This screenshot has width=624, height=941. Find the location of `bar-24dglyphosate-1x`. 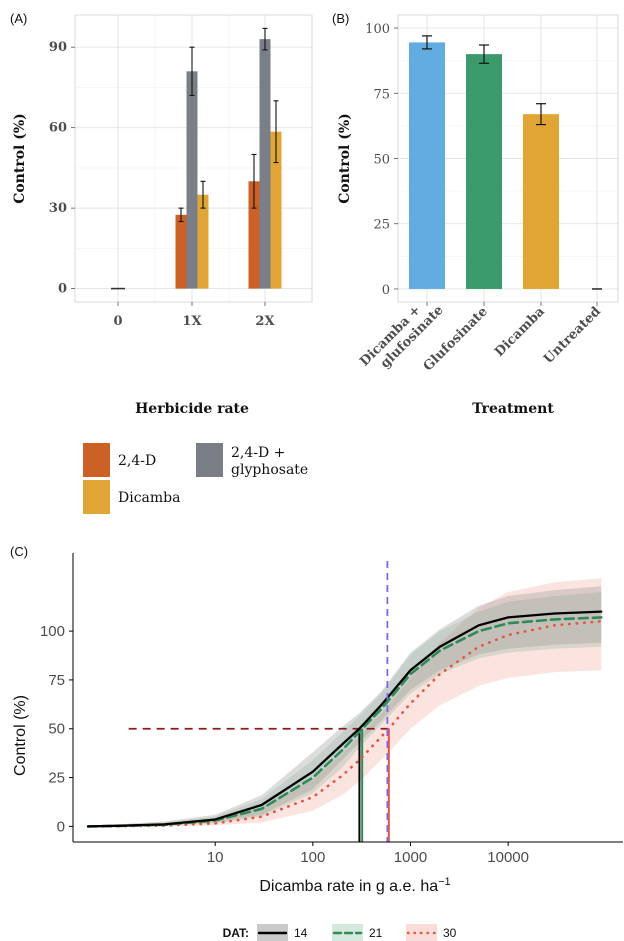

bar-24dglyphosate-1x is located at coordinates (192, 180).